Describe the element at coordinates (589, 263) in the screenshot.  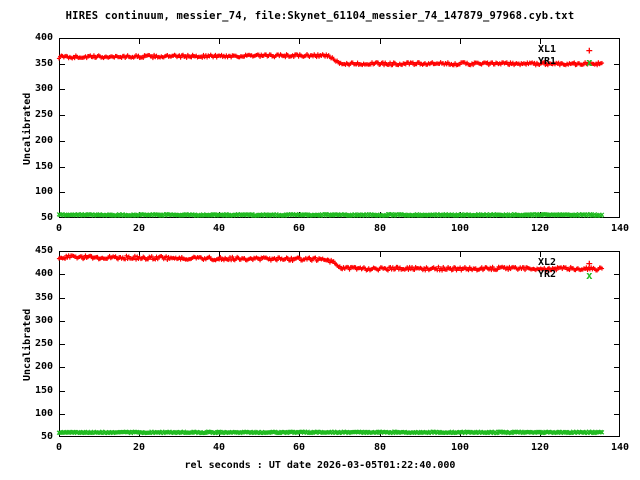
I see `bottom-panel-legend-marker-xl2: +` at that location.